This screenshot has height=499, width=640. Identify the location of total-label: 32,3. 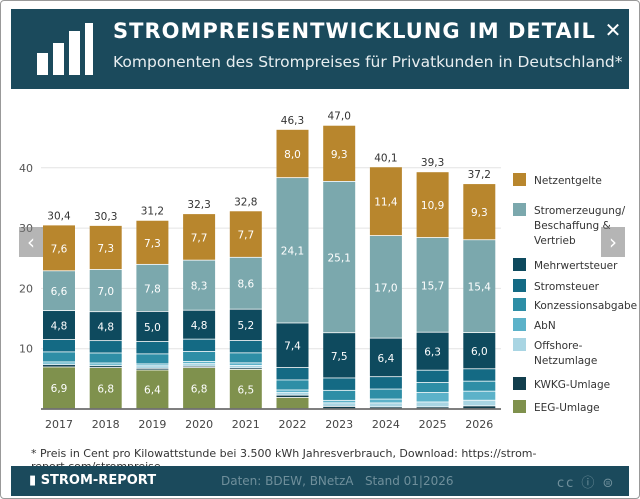
(198, 205).